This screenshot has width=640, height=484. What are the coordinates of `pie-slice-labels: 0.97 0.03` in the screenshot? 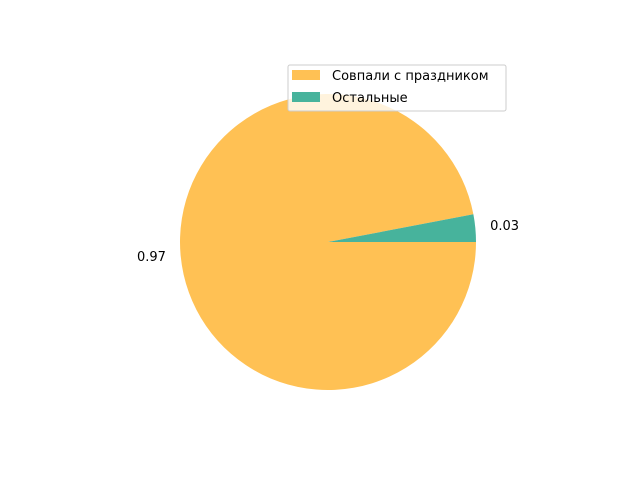 It's located at (328, 242).